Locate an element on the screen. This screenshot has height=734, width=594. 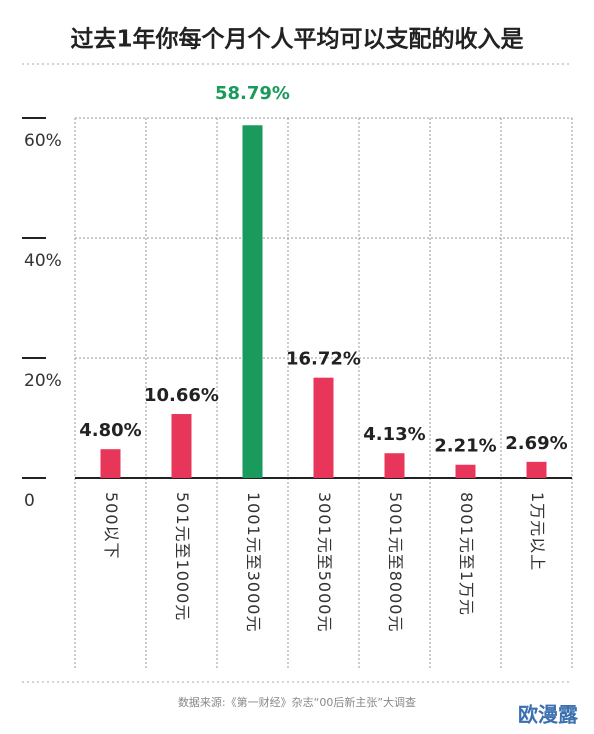
value-label: 2.21% is located at coordinates (465, 446).